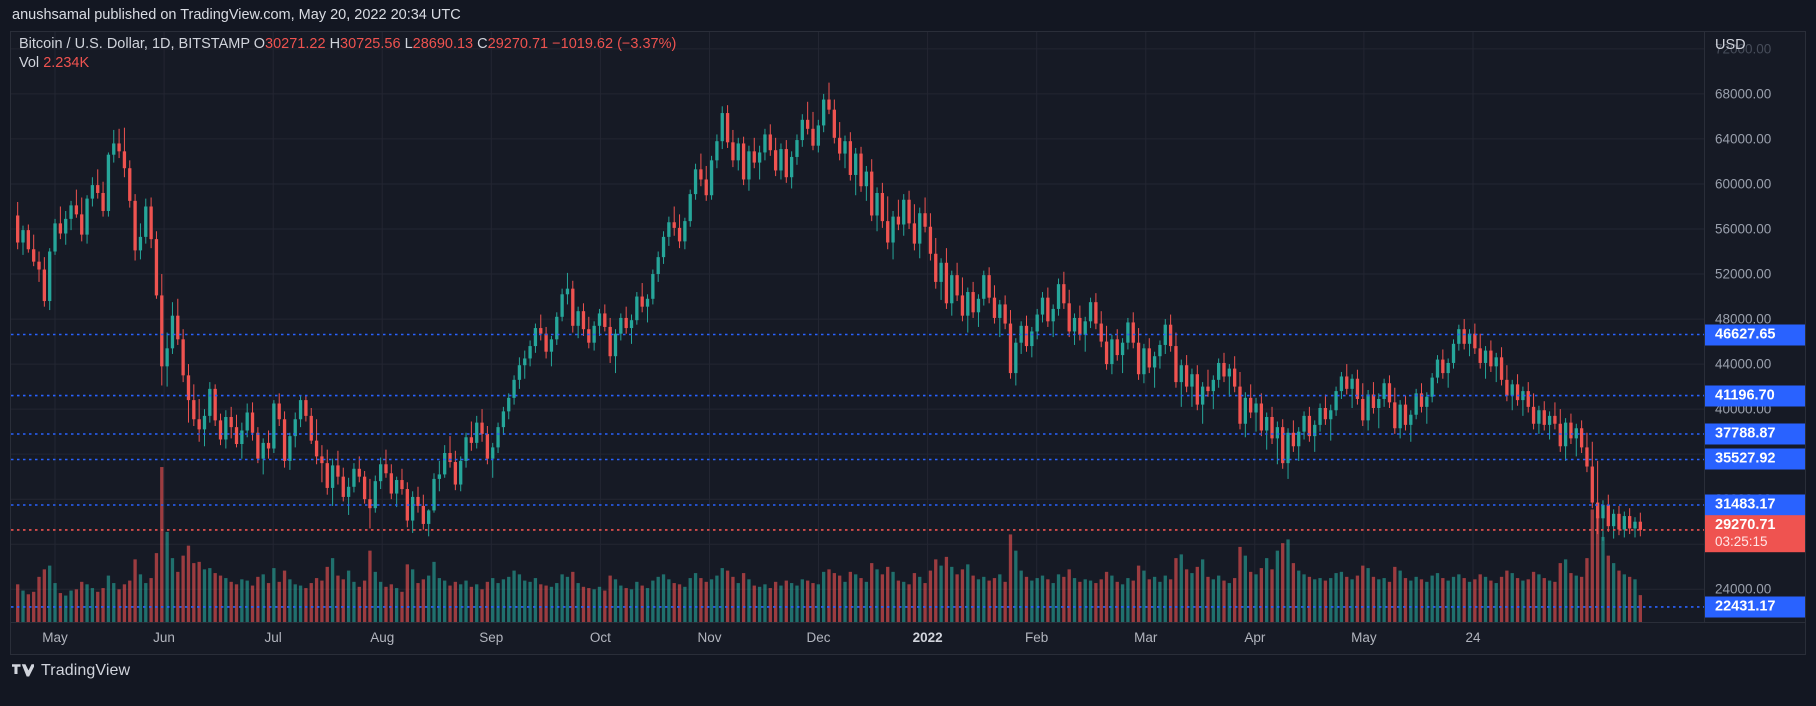 The height and width of the screenshot is (706, 1816). What do you see at coordinates (1743, 94) in the screenshot?
I see `price-tick-68000.00: 68000.00` at bounding box center [1743, 94].